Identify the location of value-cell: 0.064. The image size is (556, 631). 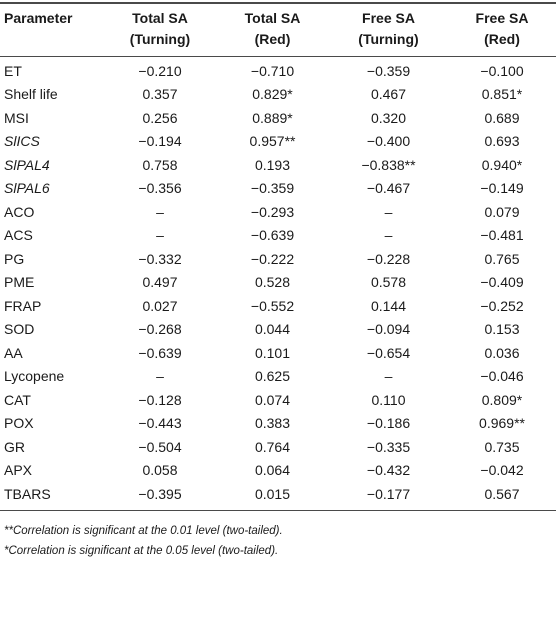
(272, 470).